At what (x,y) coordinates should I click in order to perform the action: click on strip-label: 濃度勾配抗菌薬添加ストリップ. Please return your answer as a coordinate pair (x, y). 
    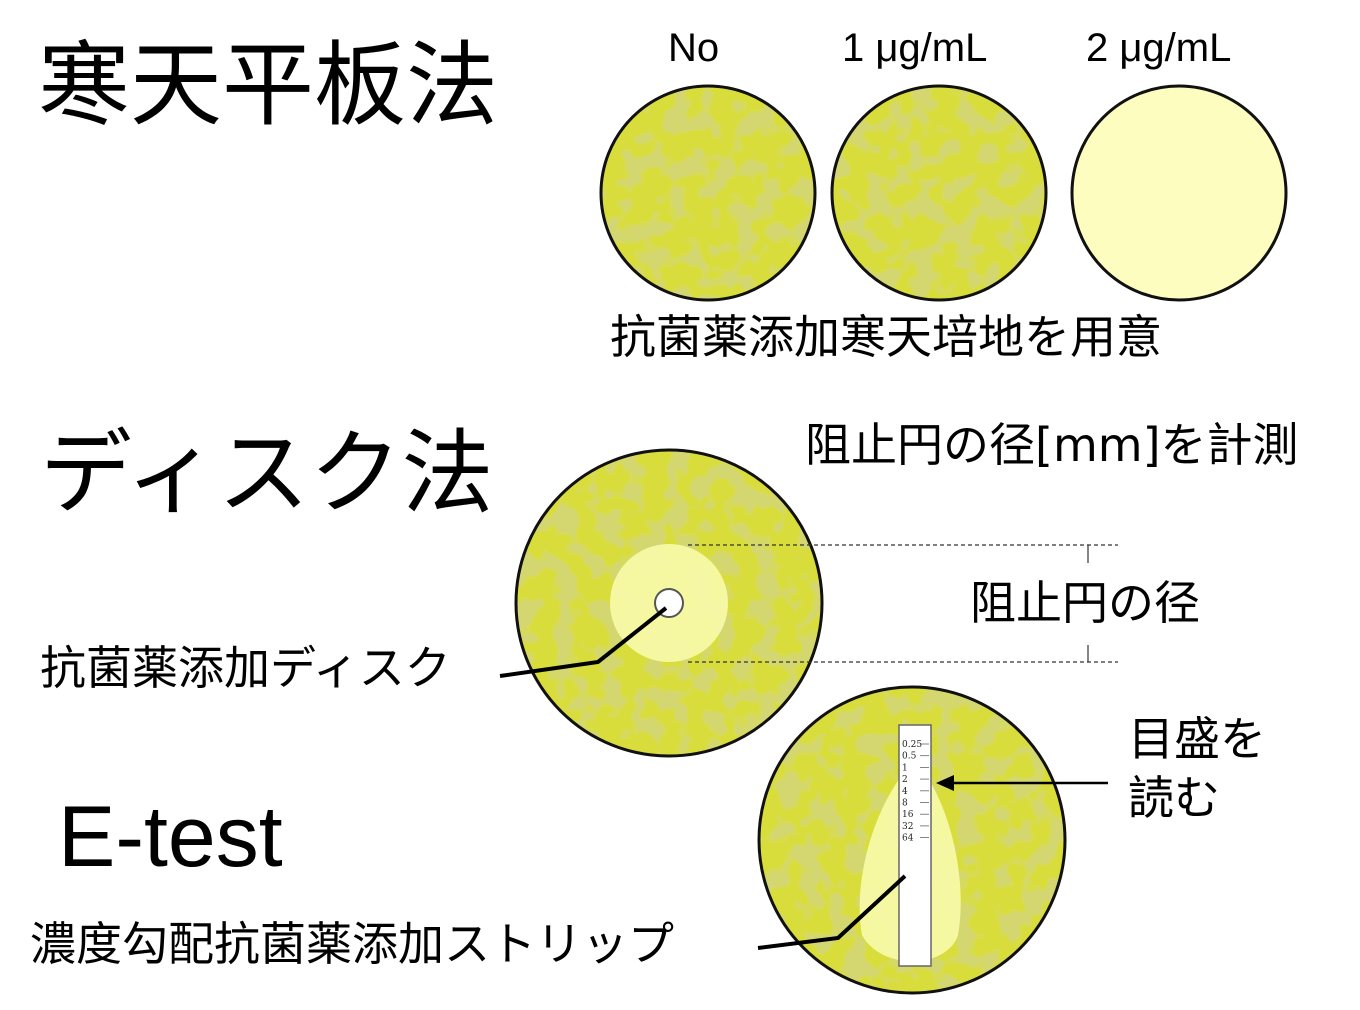
    Looking at the image, I should click on (352, 944).